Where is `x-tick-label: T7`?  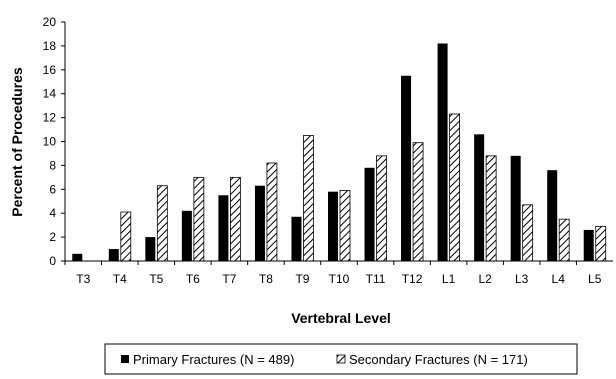
x-tick-label: T7 is located at coordinates (229, 279).